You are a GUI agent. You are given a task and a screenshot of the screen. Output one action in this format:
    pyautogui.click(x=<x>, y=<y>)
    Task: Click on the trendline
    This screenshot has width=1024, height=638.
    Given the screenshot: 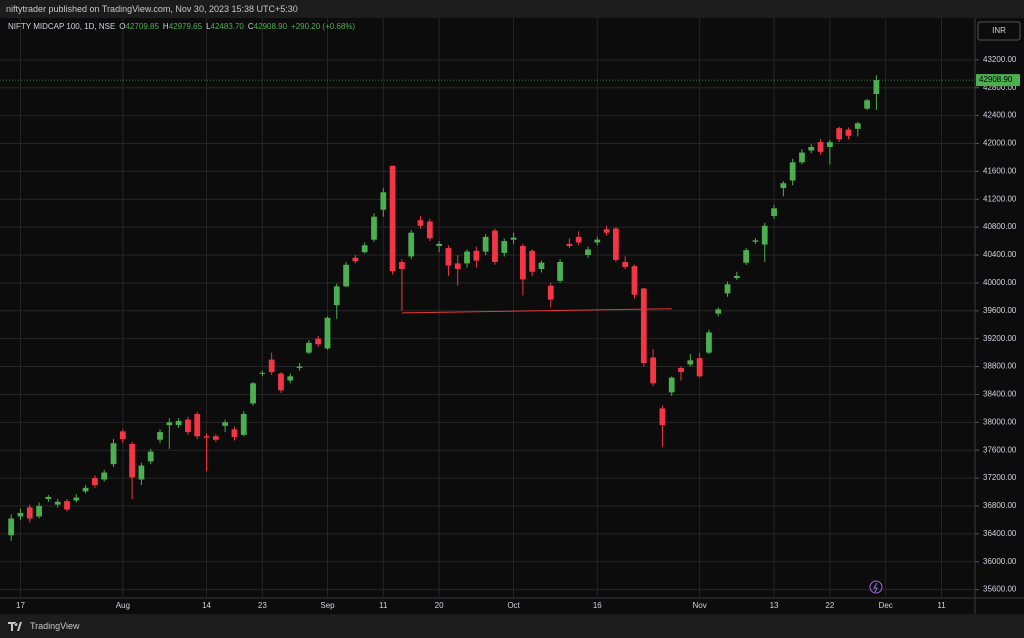 What is the action you would take?
    pyautogui.click(x=536, y=311)
    